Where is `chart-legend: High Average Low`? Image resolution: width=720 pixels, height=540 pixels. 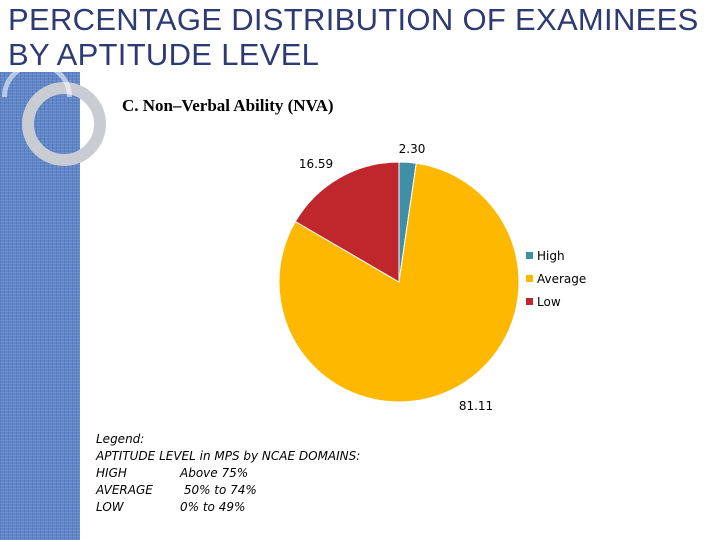 chart-legend: High Average Low is located at coordinates (556, 278).